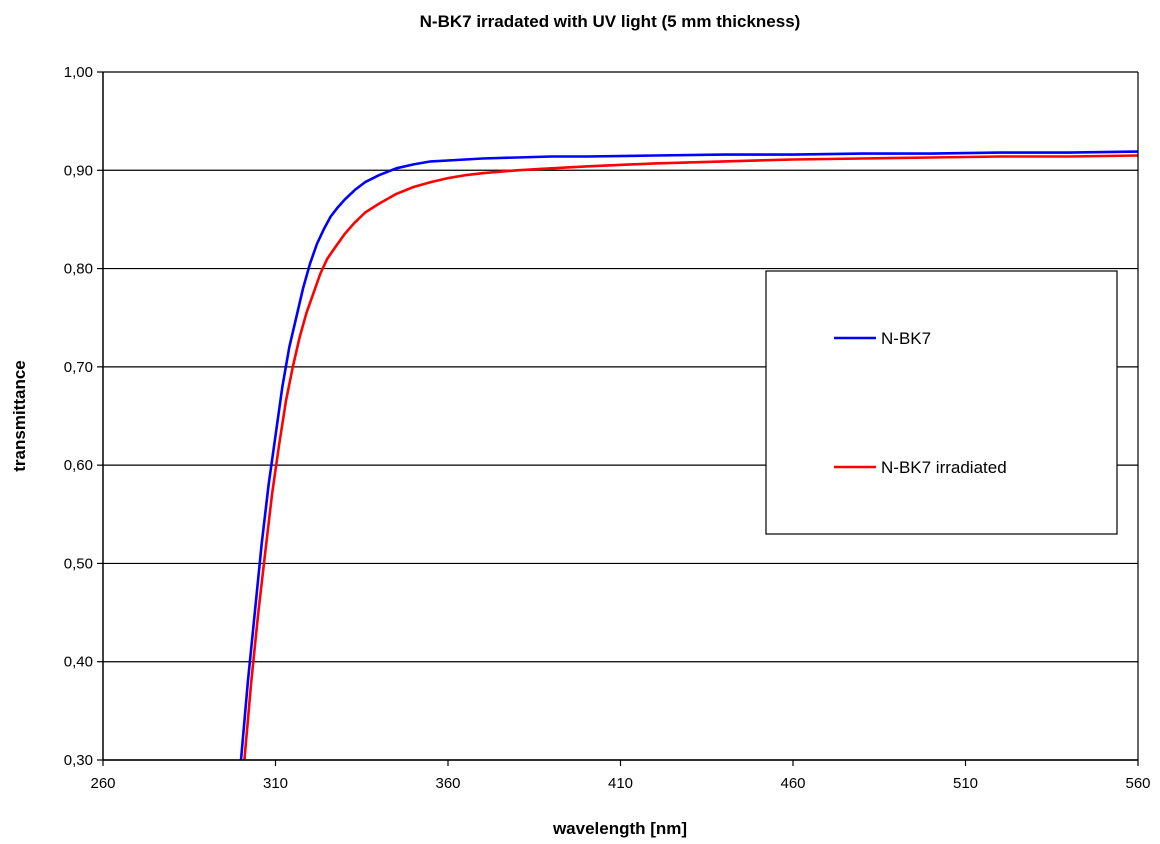 Image resolution: width=1160 pixels, height=844 pixels. Describe the element at coordinates (944, 467) in the screenshot. I see `legend-label: N-BK7 irradiated` at that location.